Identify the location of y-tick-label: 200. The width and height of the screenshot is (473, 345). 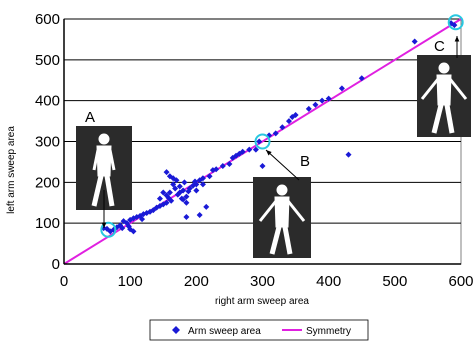
(47, 182).